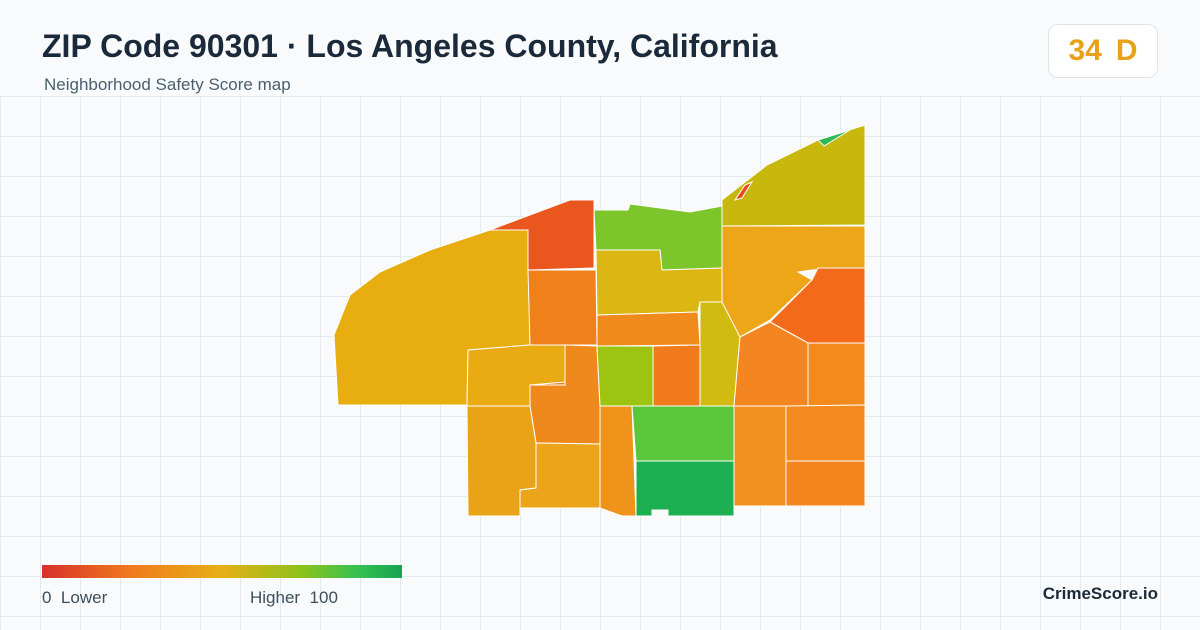 This screenshot has width=1200, height=630. What do you see at coordinates (222, 571) in the screenshot?
I see `legend-gradient-bar` at bounding box center [222, 571].